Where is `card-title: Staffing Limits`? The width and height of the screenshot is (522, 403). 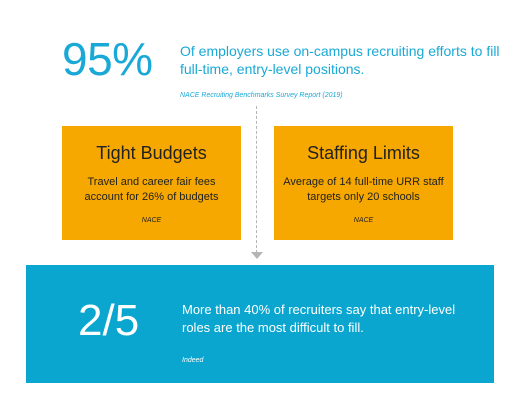
card-title: Staffing Limits is located at coordinates (363, 153).